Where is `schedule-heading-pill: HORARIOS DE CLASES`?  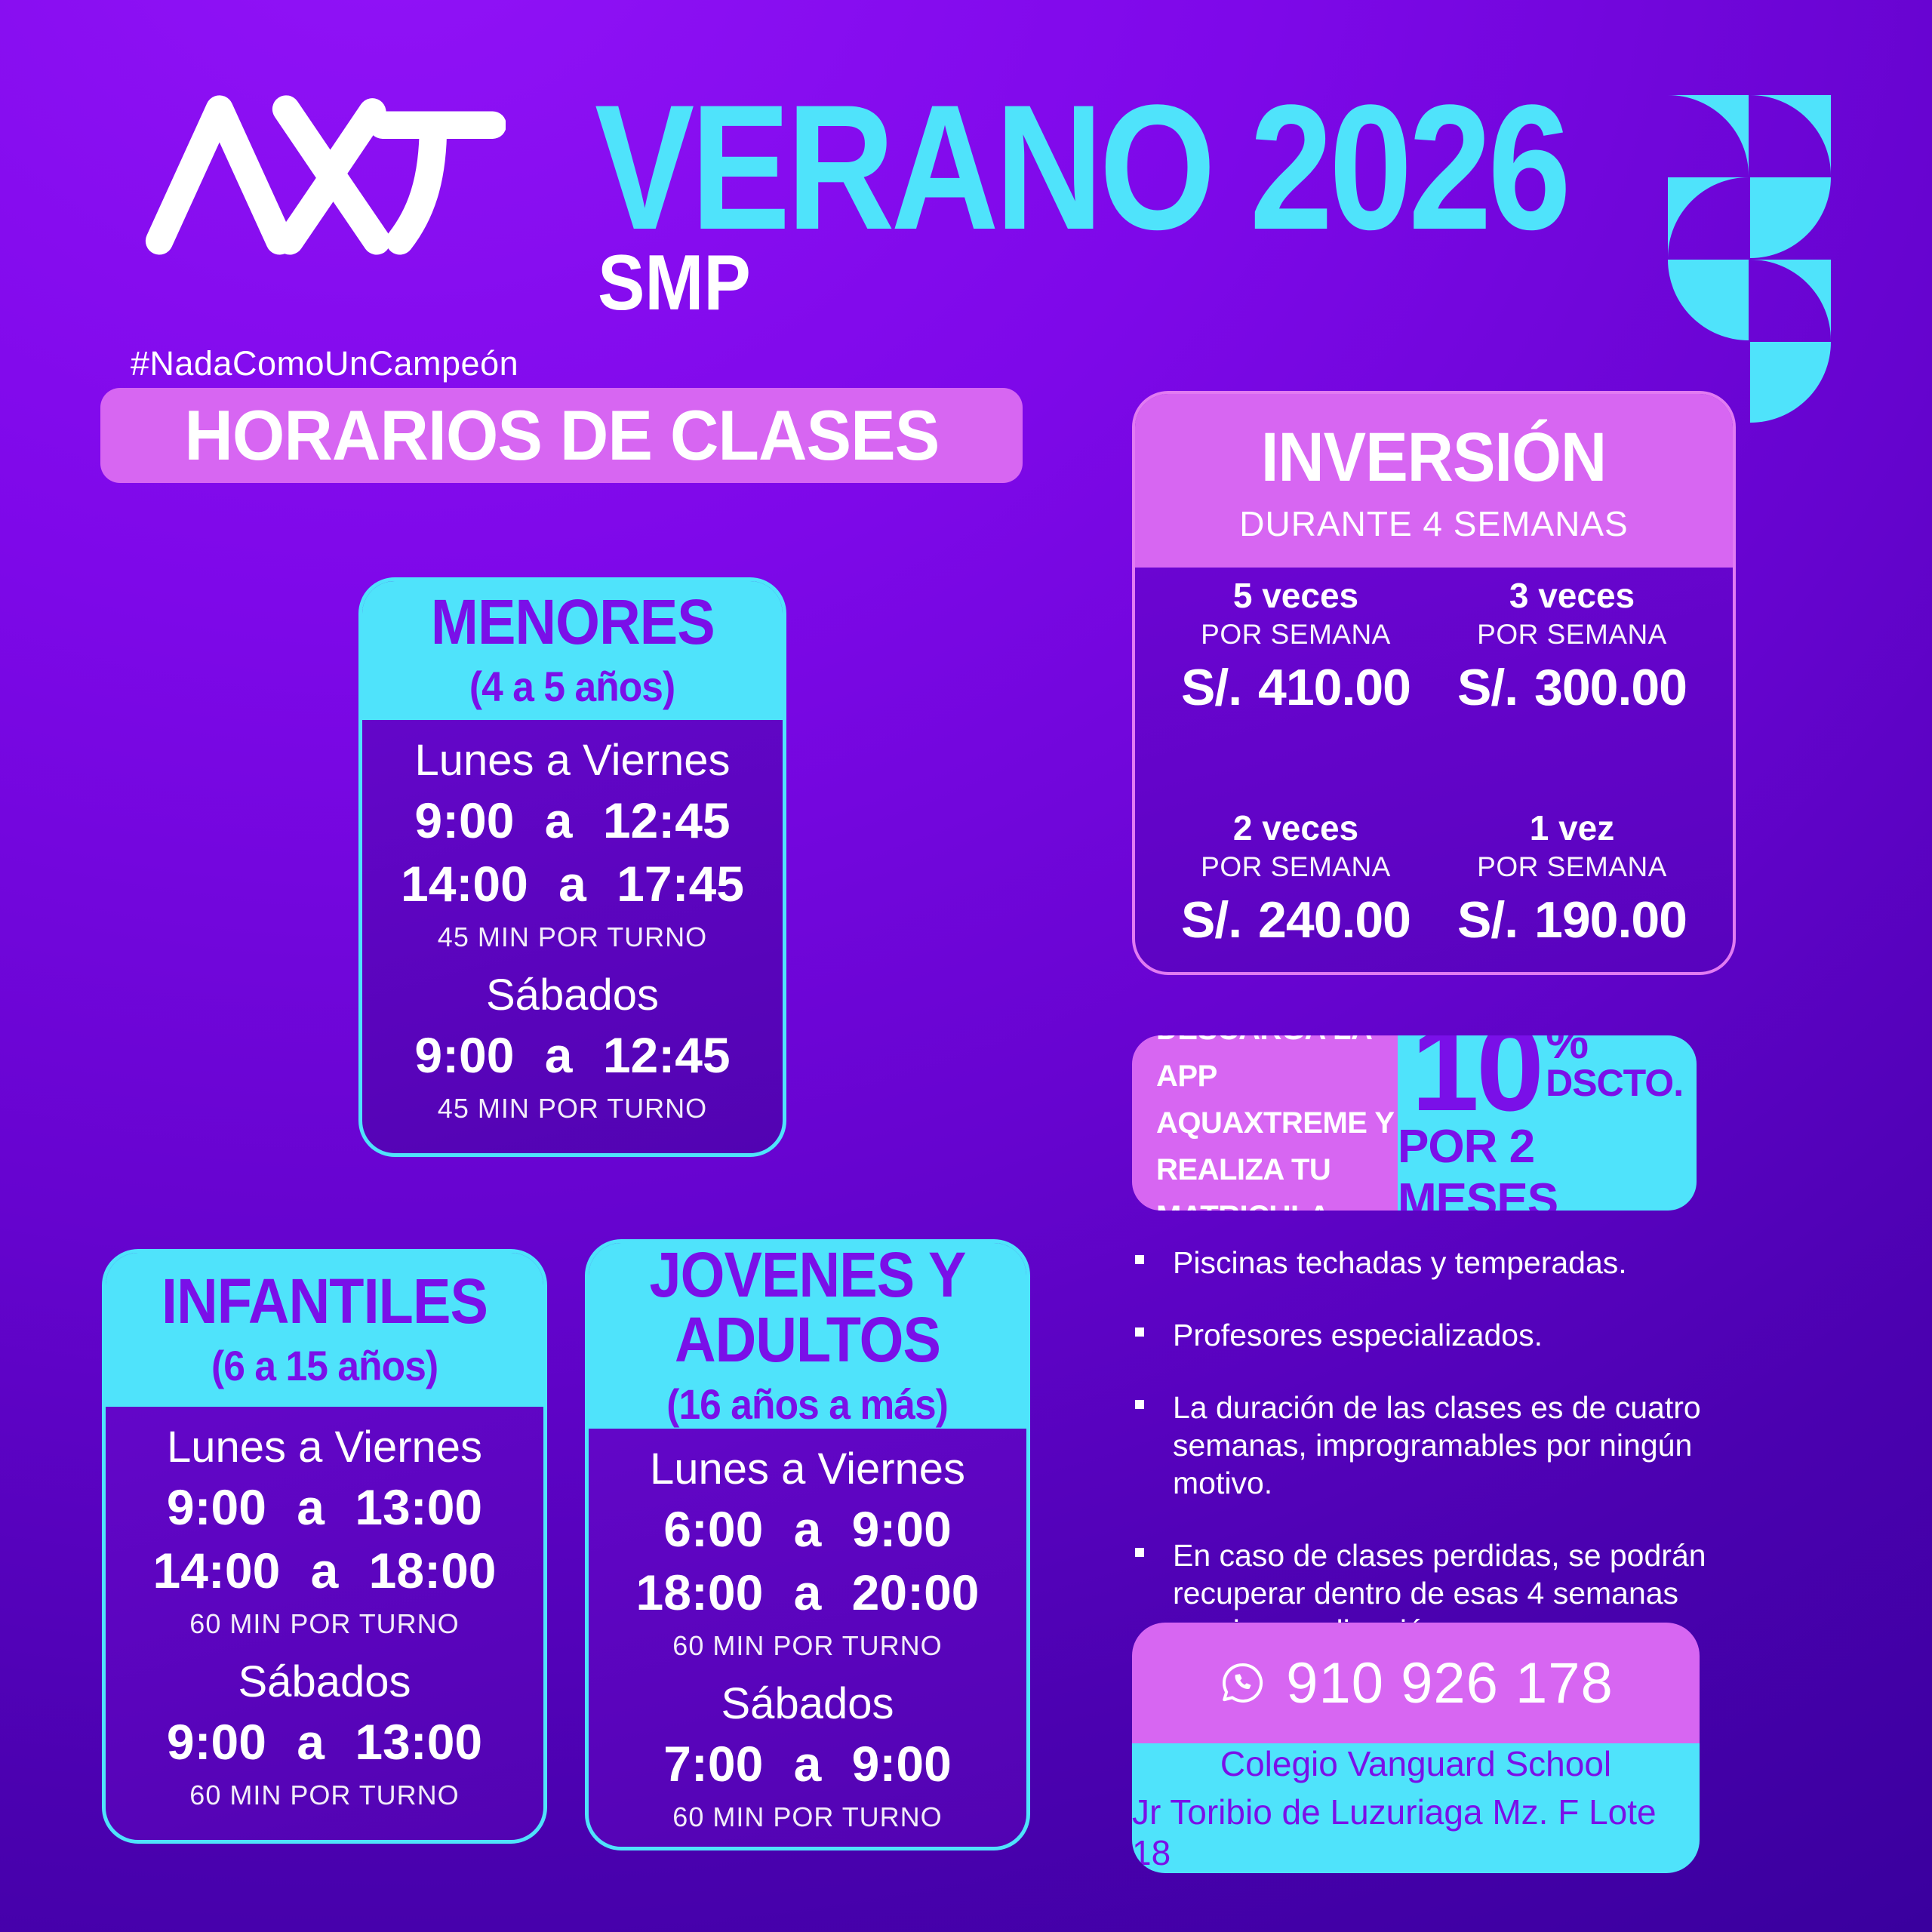 schedule-heading-pill: HORARIOS DE CLASES is located at coordinates (561, 435).